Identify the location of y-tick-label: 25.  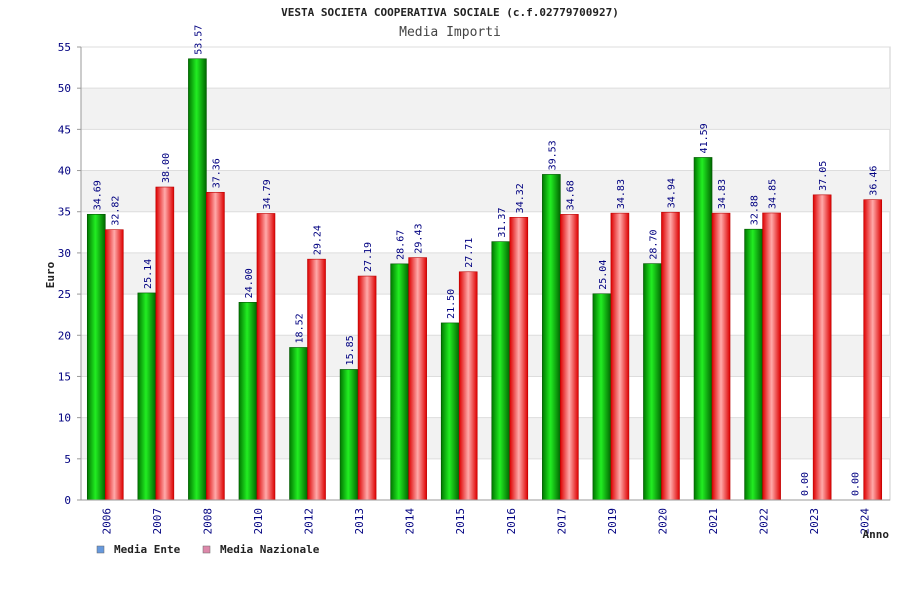
(64, 294).